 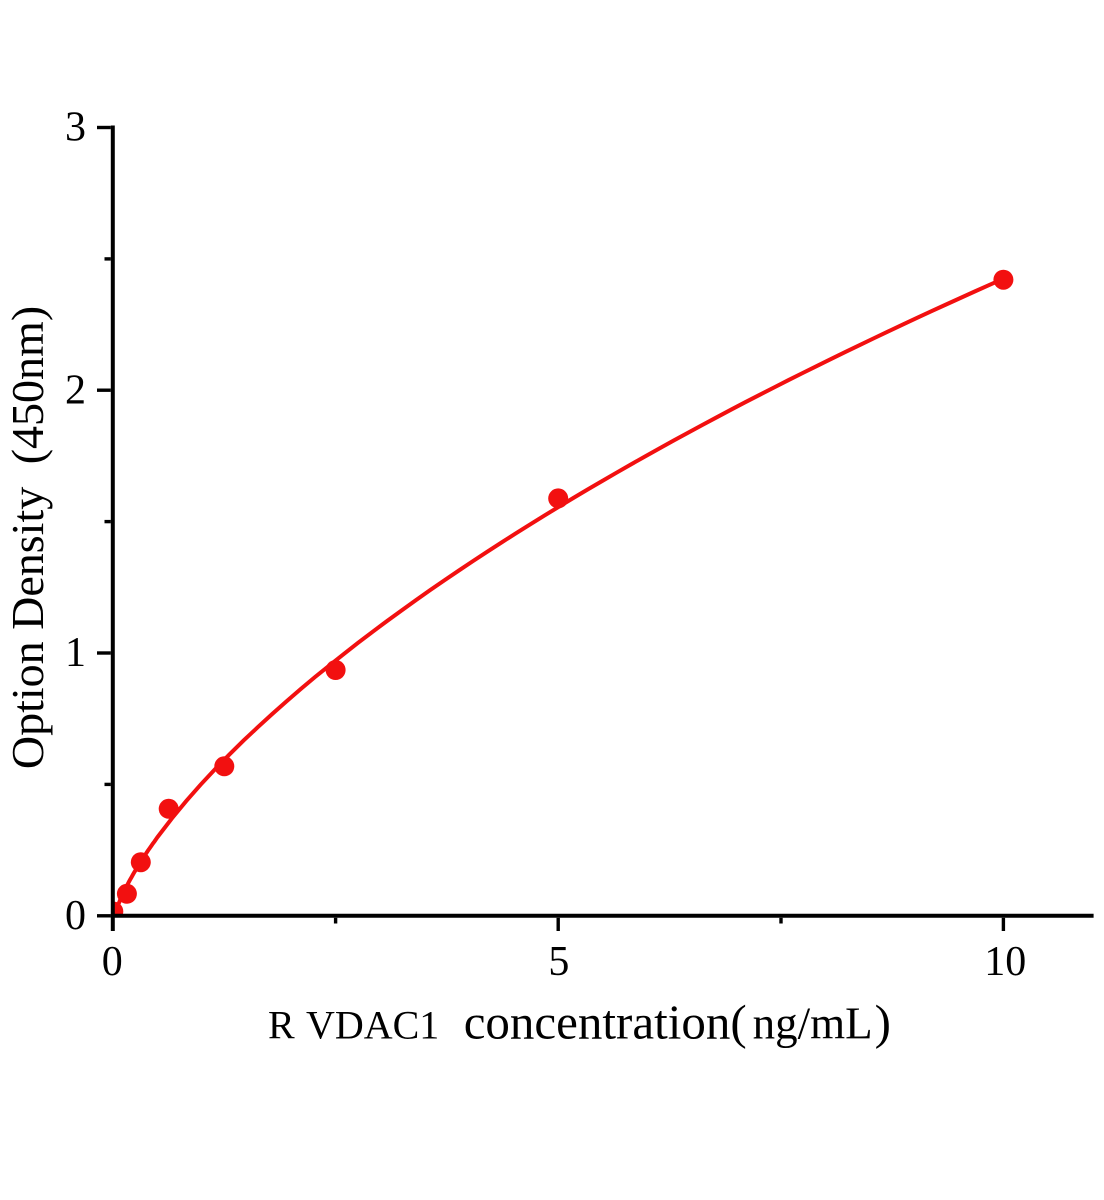 What do you see at coordinates (75, 390) in the screenshot?
I see `svg-text: 2` at bounding box center [75, 390].